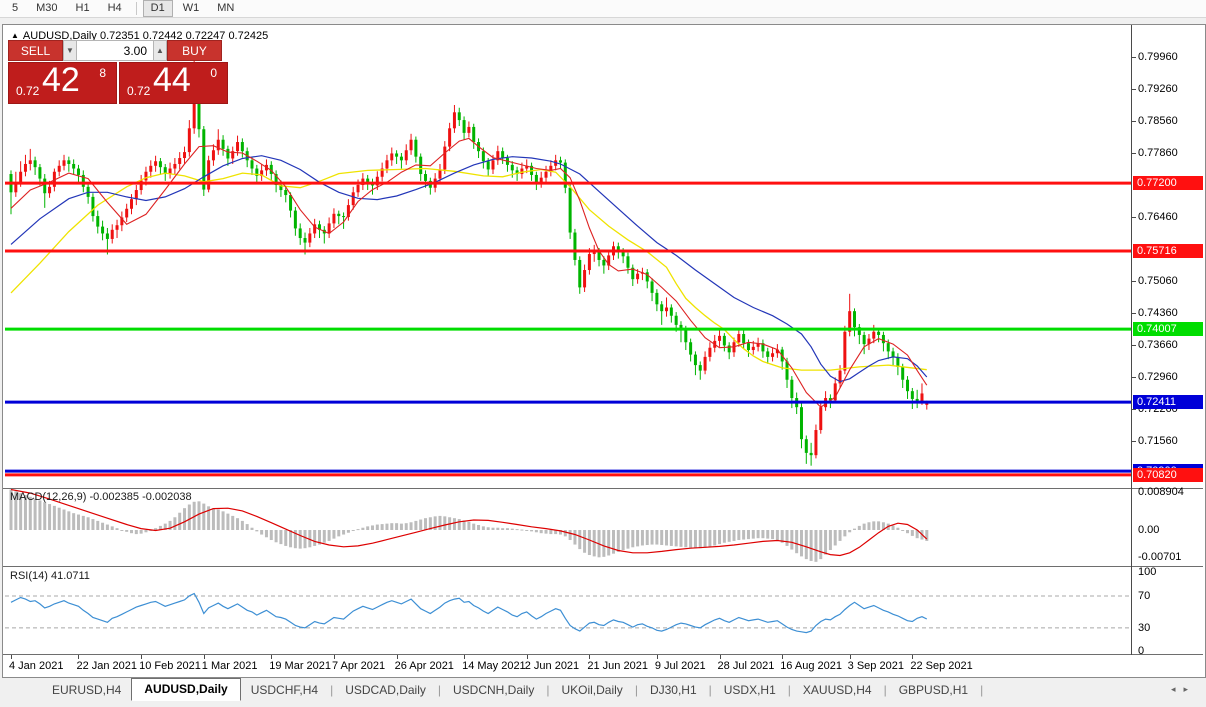 The width and height of the screenshot is (1206, 707). What do you see at coordinates (811, 666) in the screenshot?
I see `time-axis-label: 16 Aug 2021` at bounding box center [811, 666].